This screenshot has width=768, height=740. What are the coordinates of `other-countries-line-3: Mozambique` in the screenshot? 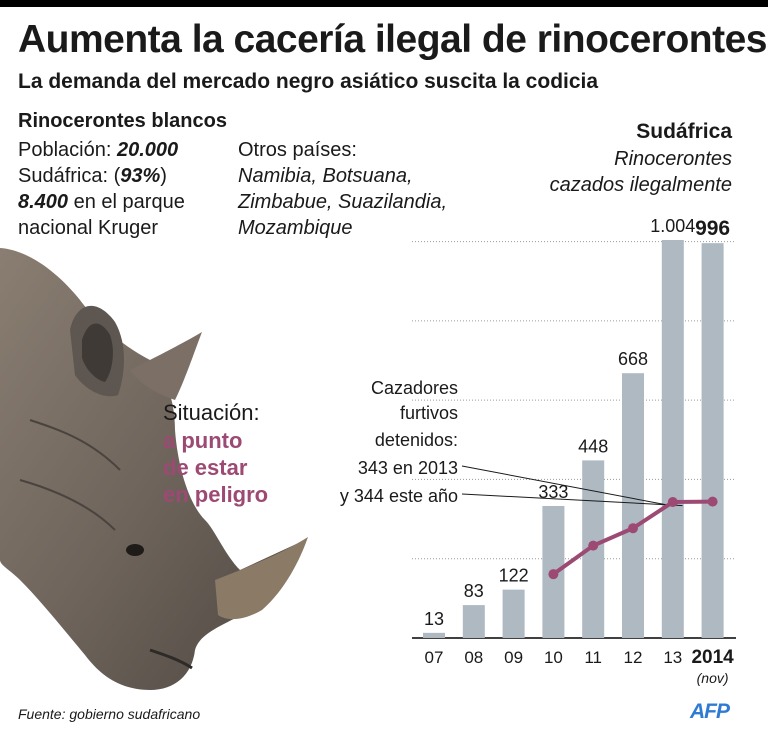 It's located at (295, 228).